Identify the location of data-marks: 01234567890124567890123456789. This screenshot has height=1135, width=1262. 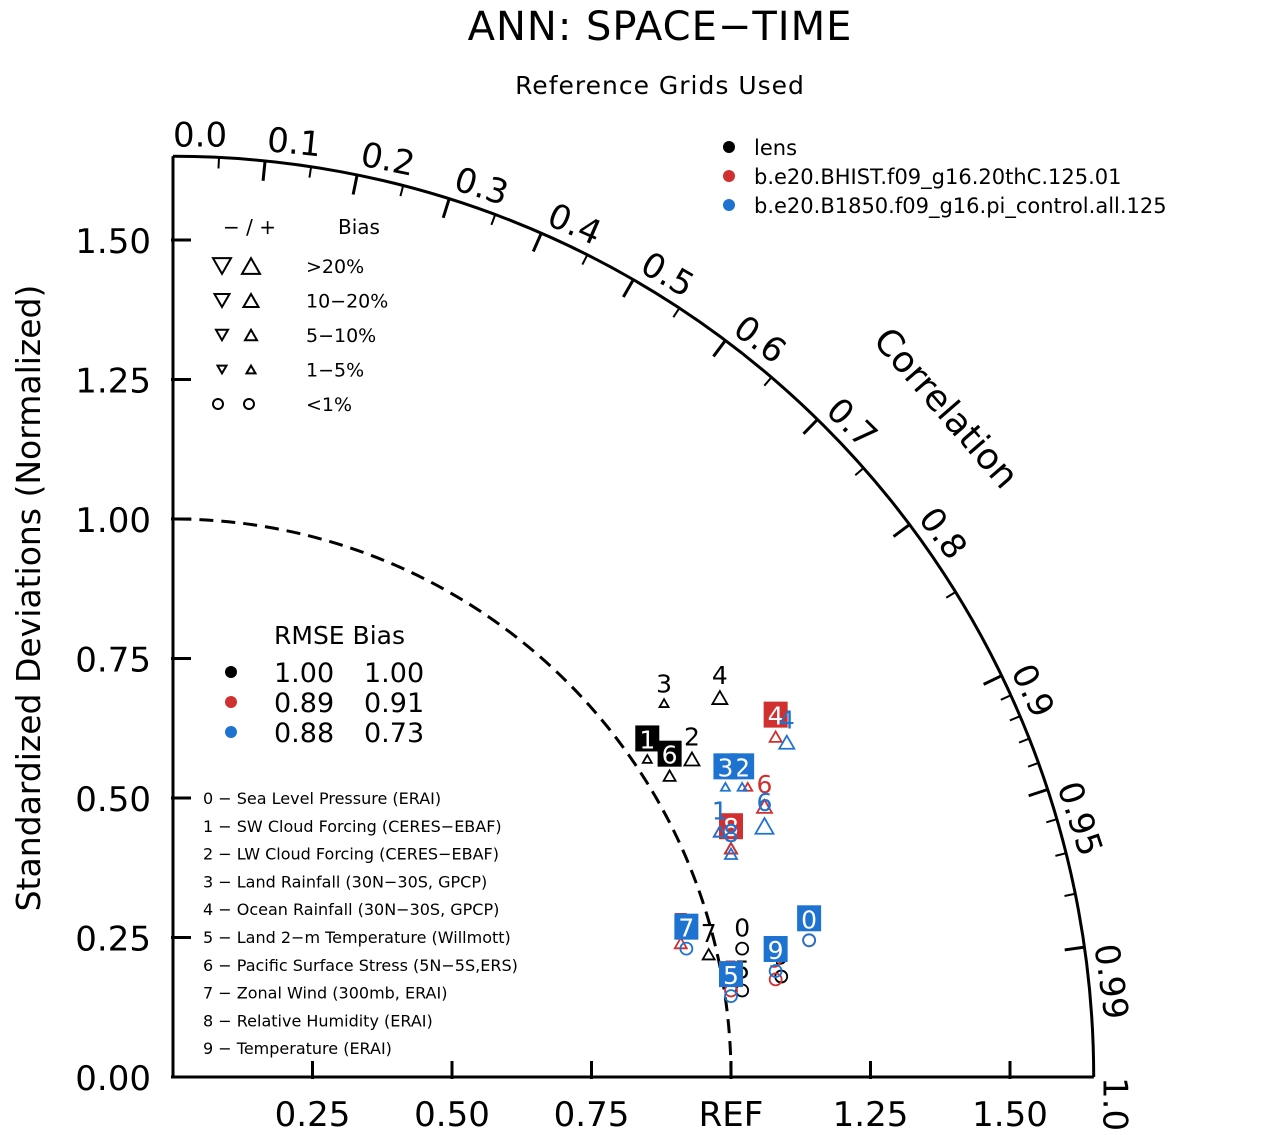
(728, 832).